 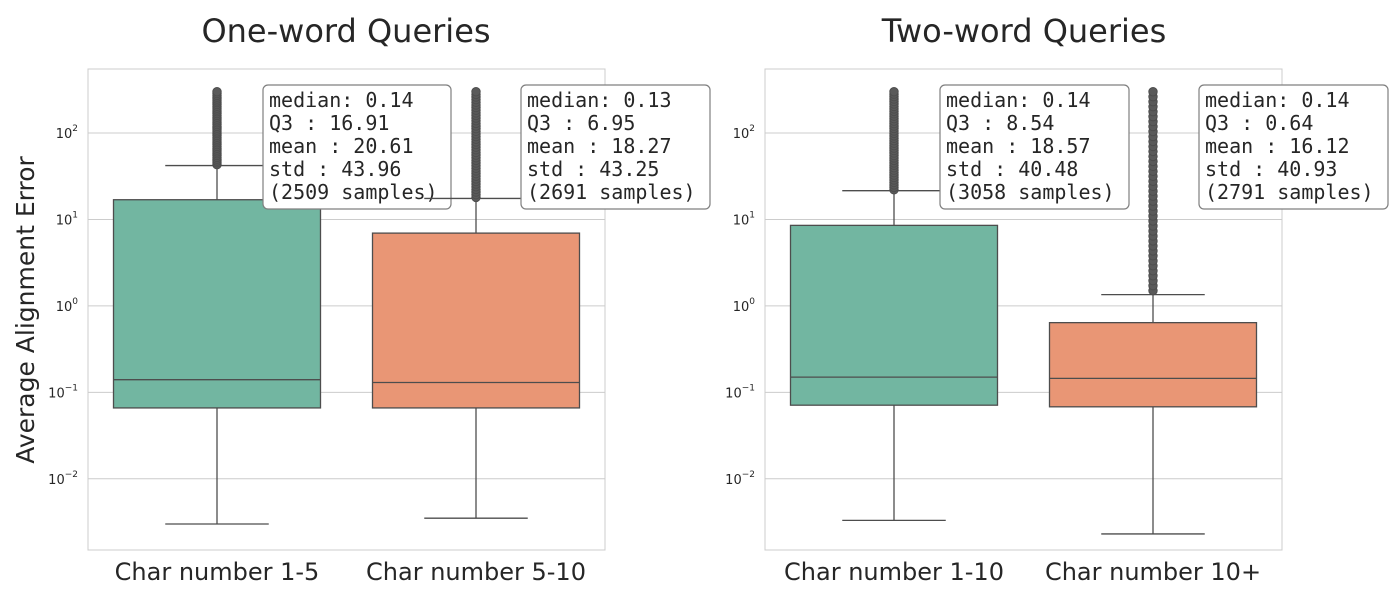 What do you see at coordinates (25, 309) in the screenshot?
I see `y-axis-label: Average Alignment Error` at bounding box center [25, 309].